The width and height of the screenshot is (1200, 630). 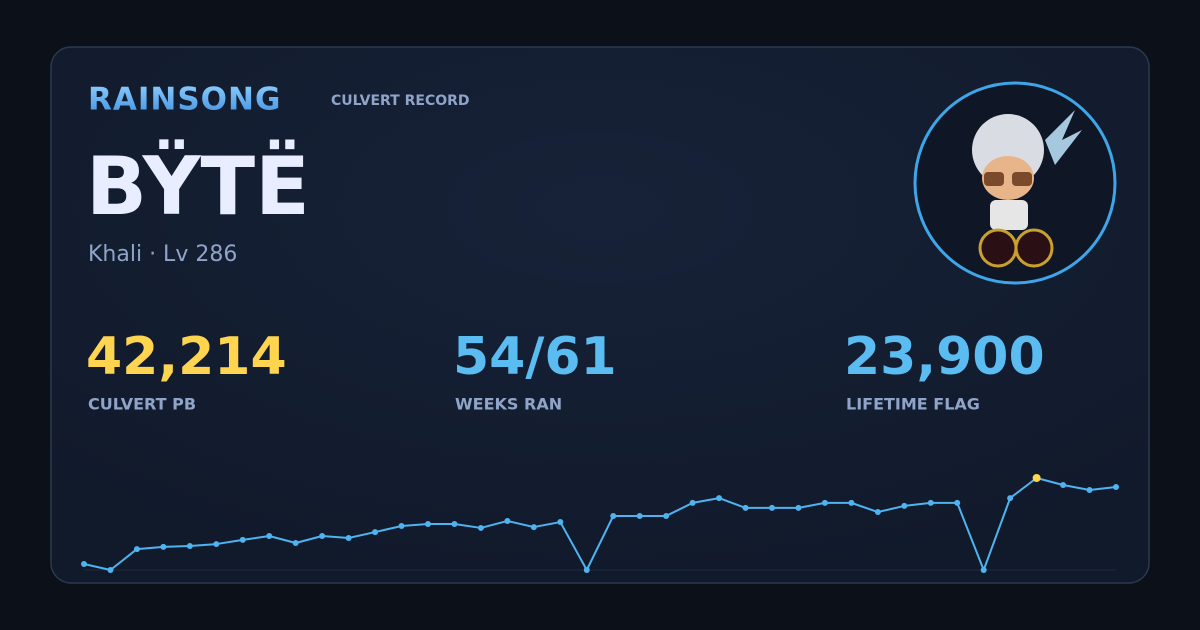 What do you see at coordinates (142, 404) in the screenshot?
I see `stat-label: CULVERT PB` at bounding box center [142, 404].